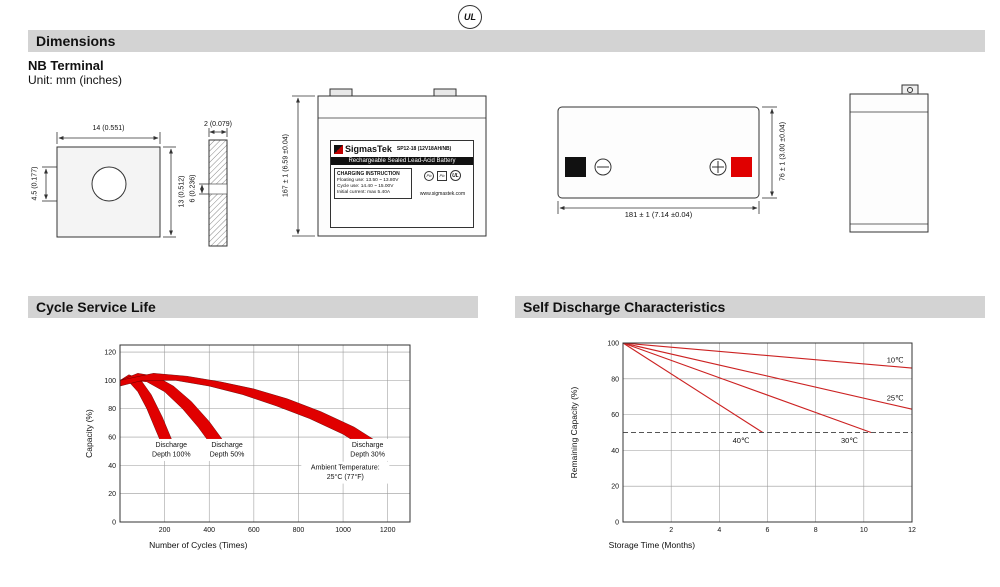  Describe the element at coordinates (889, 158) in the screenshot. I see `battery-side-drawing` at that location.